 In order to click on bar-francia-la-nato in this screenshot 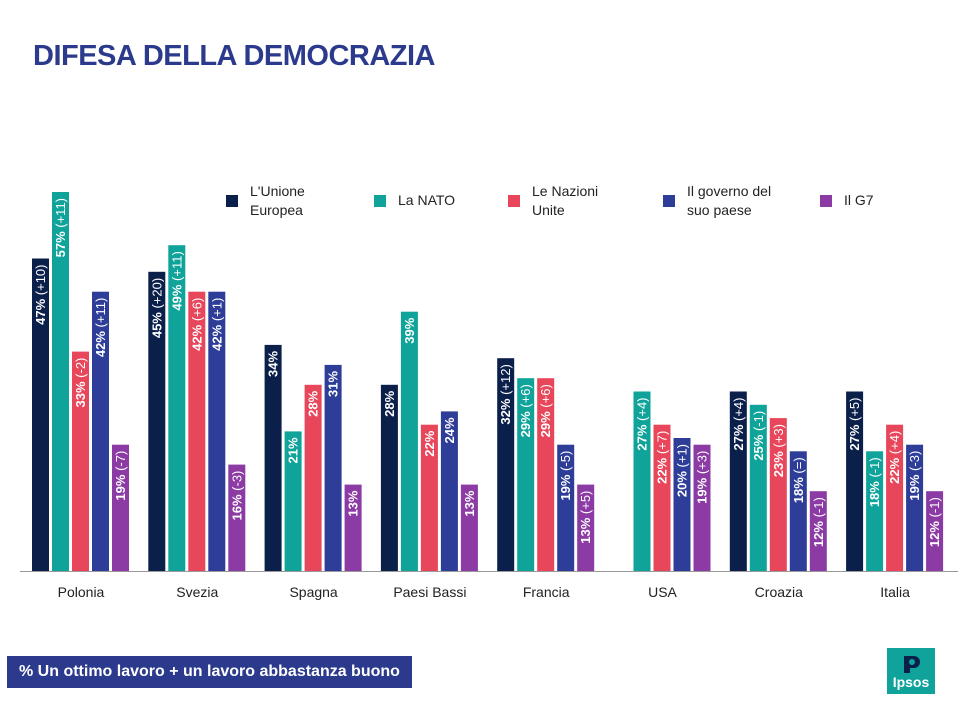, I will do `click(526, 474)`.